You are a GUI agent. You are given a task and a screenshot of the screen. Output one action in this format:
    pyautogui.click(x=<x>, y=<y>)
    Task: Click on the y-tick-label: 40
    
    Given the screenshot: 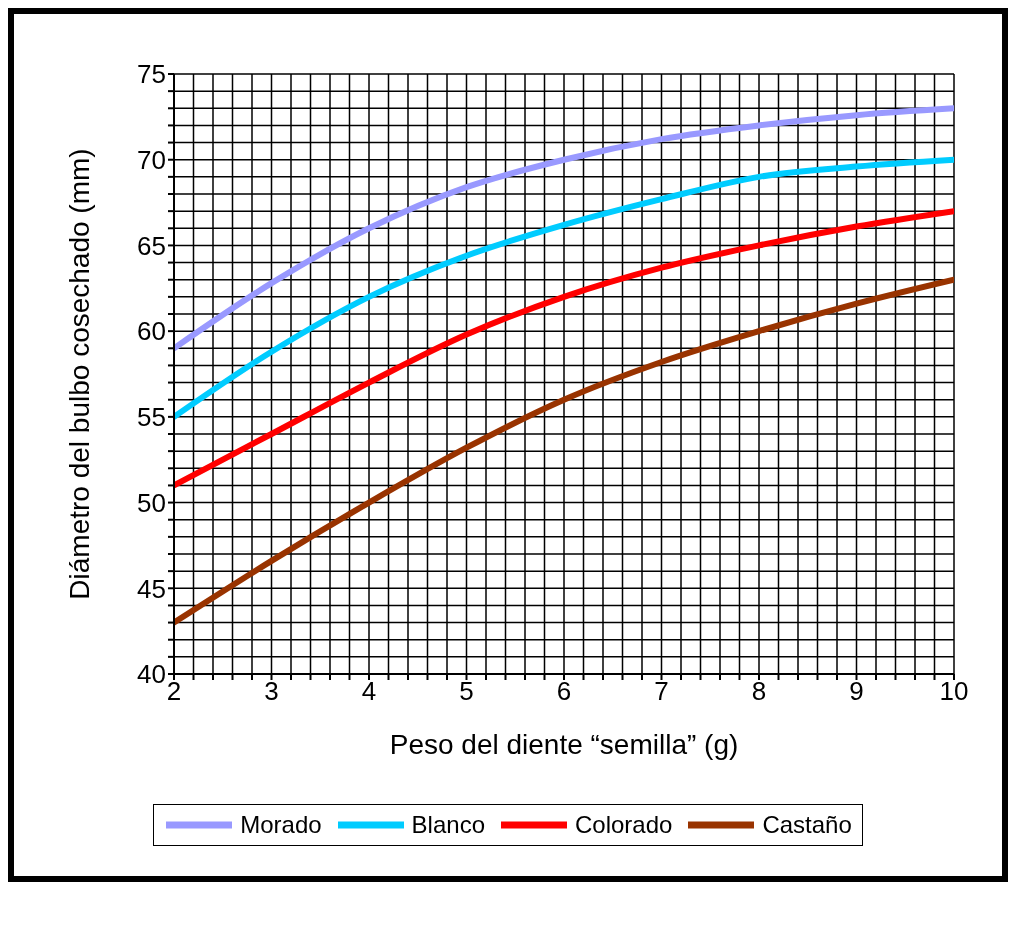 What is the action you would take?
    pyautogui.click(x=151, y=674)
    